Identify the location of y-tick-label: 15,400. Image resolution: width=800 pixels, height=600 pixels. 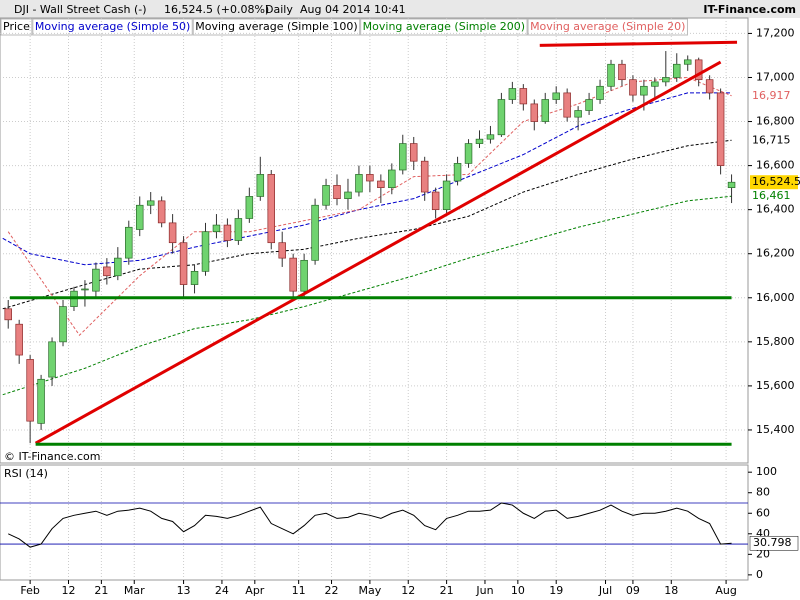
(775, 429).